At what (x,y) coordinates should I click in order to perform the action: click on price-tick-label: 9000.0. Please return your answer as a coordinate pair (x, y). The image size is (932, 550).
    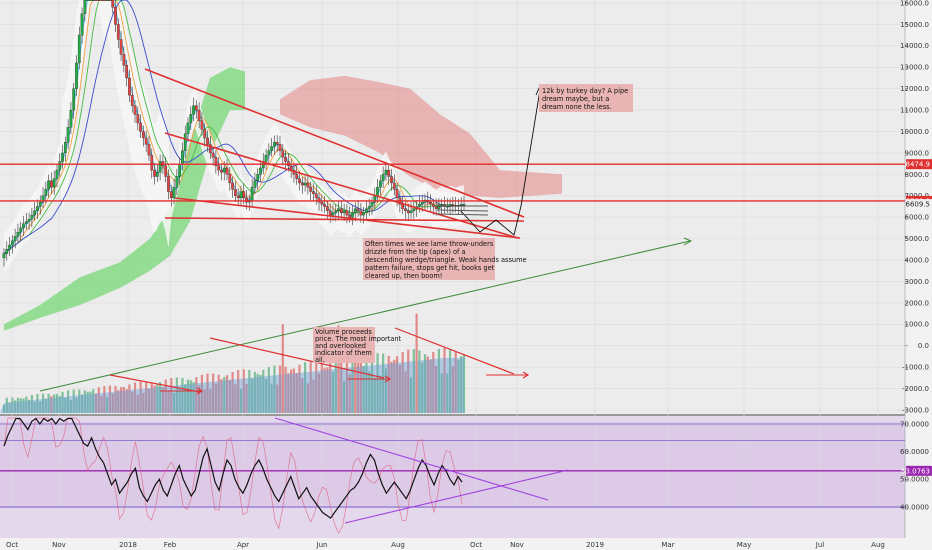
    Looking at the image, I should click on (917, 153).